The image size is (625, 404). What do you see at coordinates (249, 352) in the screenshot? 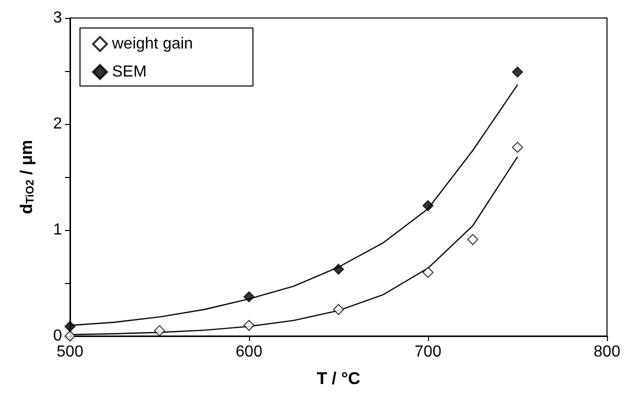
I see `x-tick-label: 600` at bounding box center [249, 352].